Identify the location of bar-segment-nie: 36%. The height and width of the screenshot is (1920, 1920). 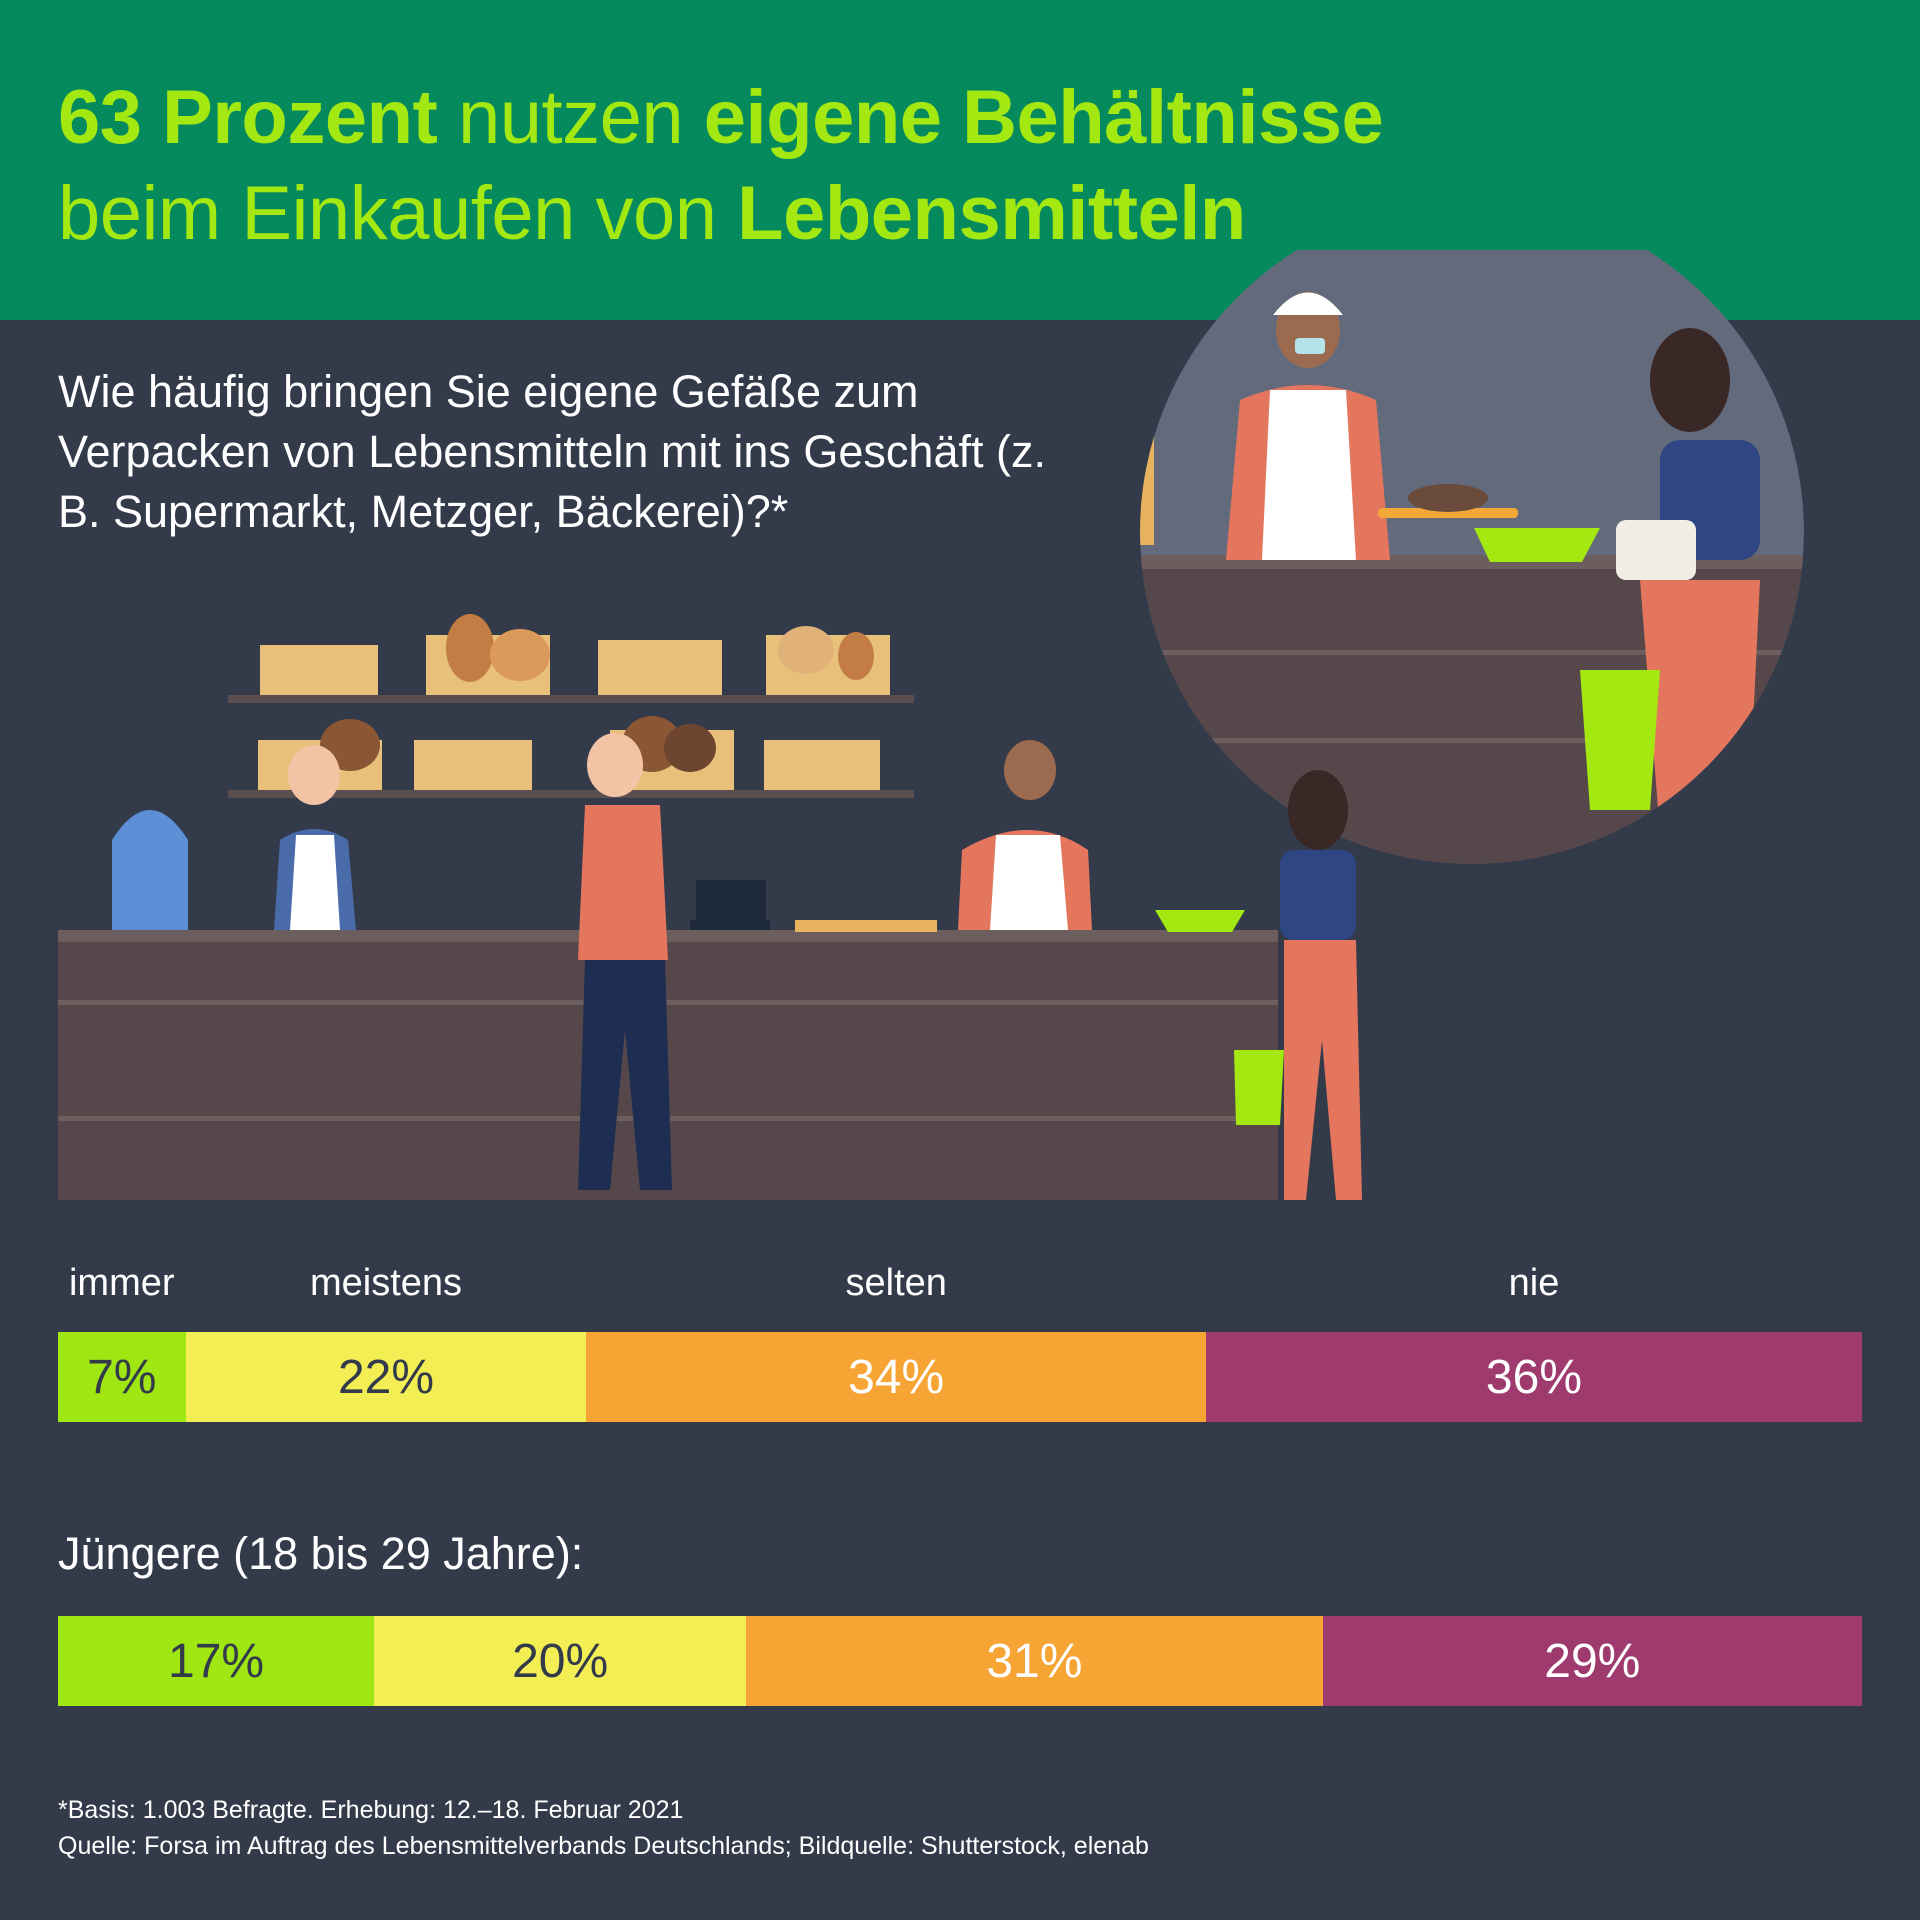
(1533, 1377).